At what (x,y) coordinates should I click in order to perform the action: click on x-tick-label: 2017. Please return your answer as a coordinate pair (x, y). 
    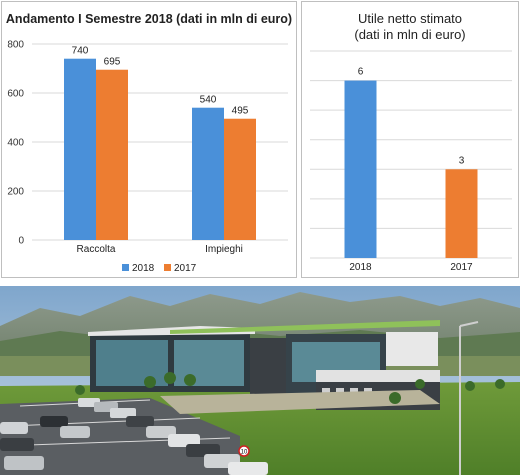
    Looking at the image, I should click on (461, 267).